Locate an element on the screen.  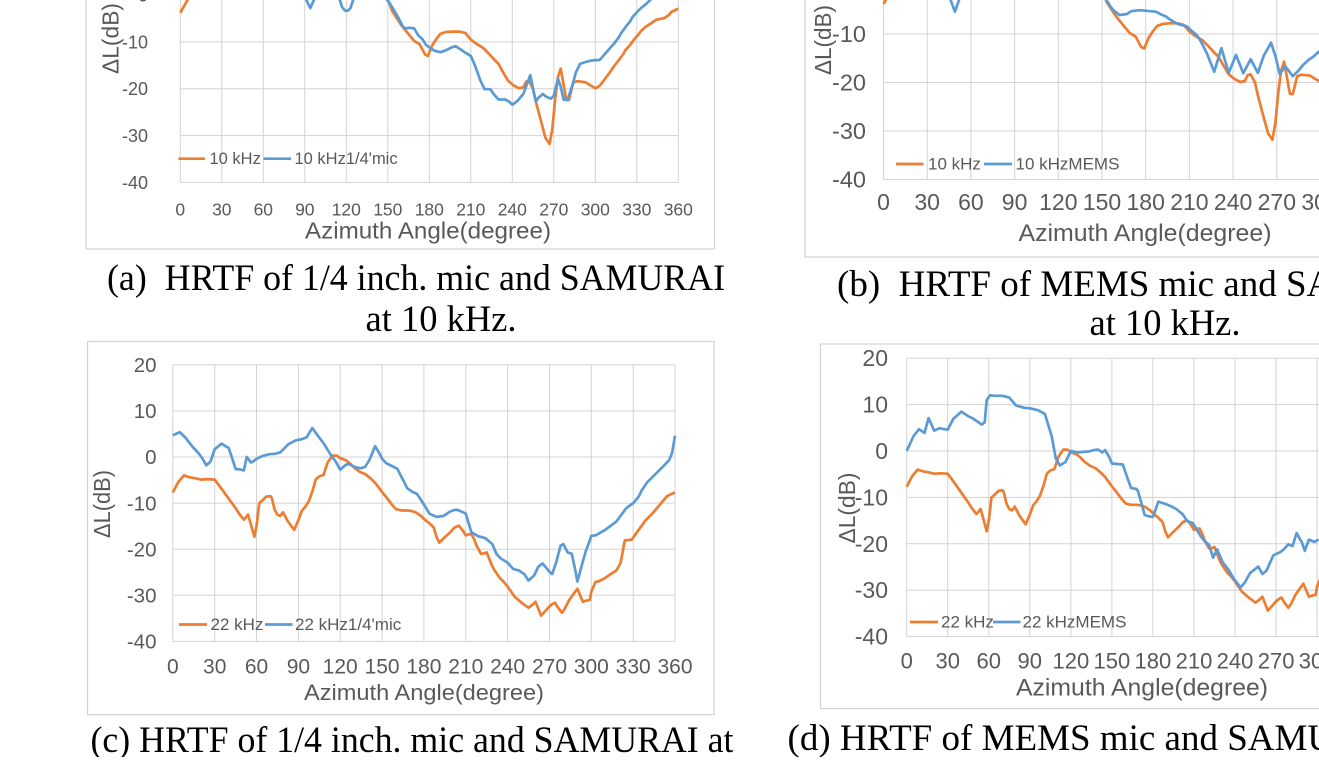
svg-text:(b) HRTF of MEMS mic and SAMU: (b) HRTF of MEMS mic and SAMURAI is located at coordinates (1078, 284).